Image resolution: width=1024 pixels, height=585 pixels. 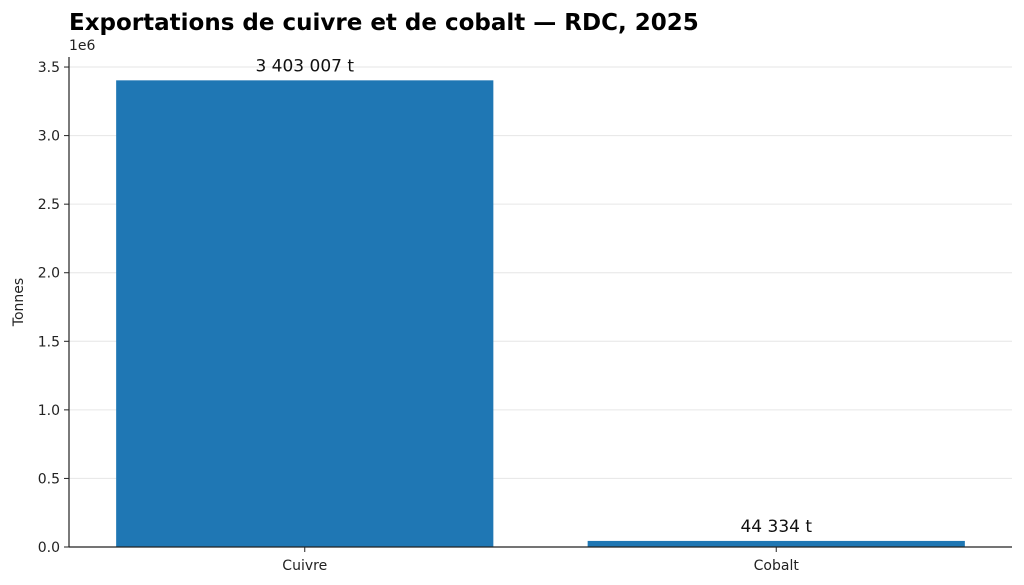 What do you see at coordinates (304, 566) in the screenshot?
I see `x-tick-label: Cuivre` at bounding box center [304, 566].